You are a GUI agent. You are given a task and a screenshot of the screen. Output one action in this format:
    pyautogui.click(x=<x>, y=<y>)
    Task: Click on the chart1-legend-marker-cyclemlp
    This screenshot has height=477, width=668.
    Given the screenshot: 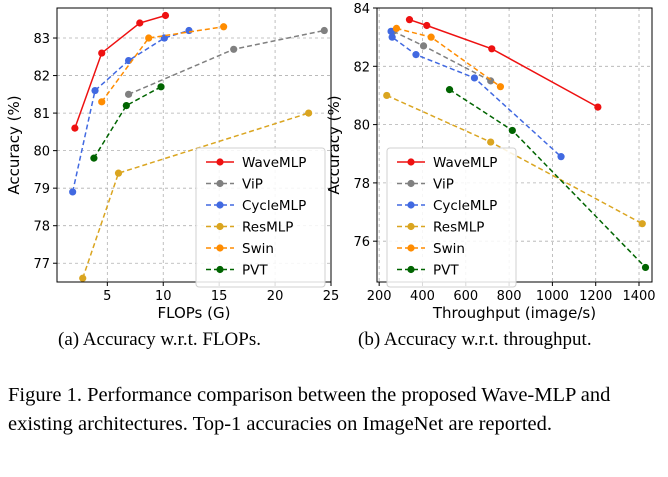 What is the action you would take?
    pyautogui.click(x=220, y=205)
    